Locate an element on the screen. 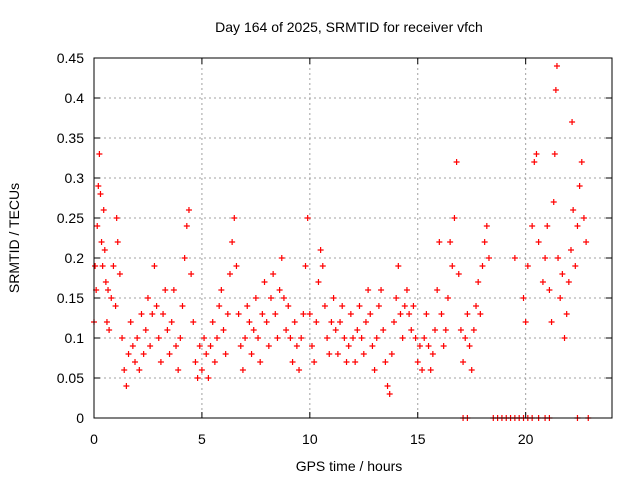 Image resolution: width=640 pixels, height=480 pixels. y-tick-label: 0.25 is located at coordinates (70, 218).